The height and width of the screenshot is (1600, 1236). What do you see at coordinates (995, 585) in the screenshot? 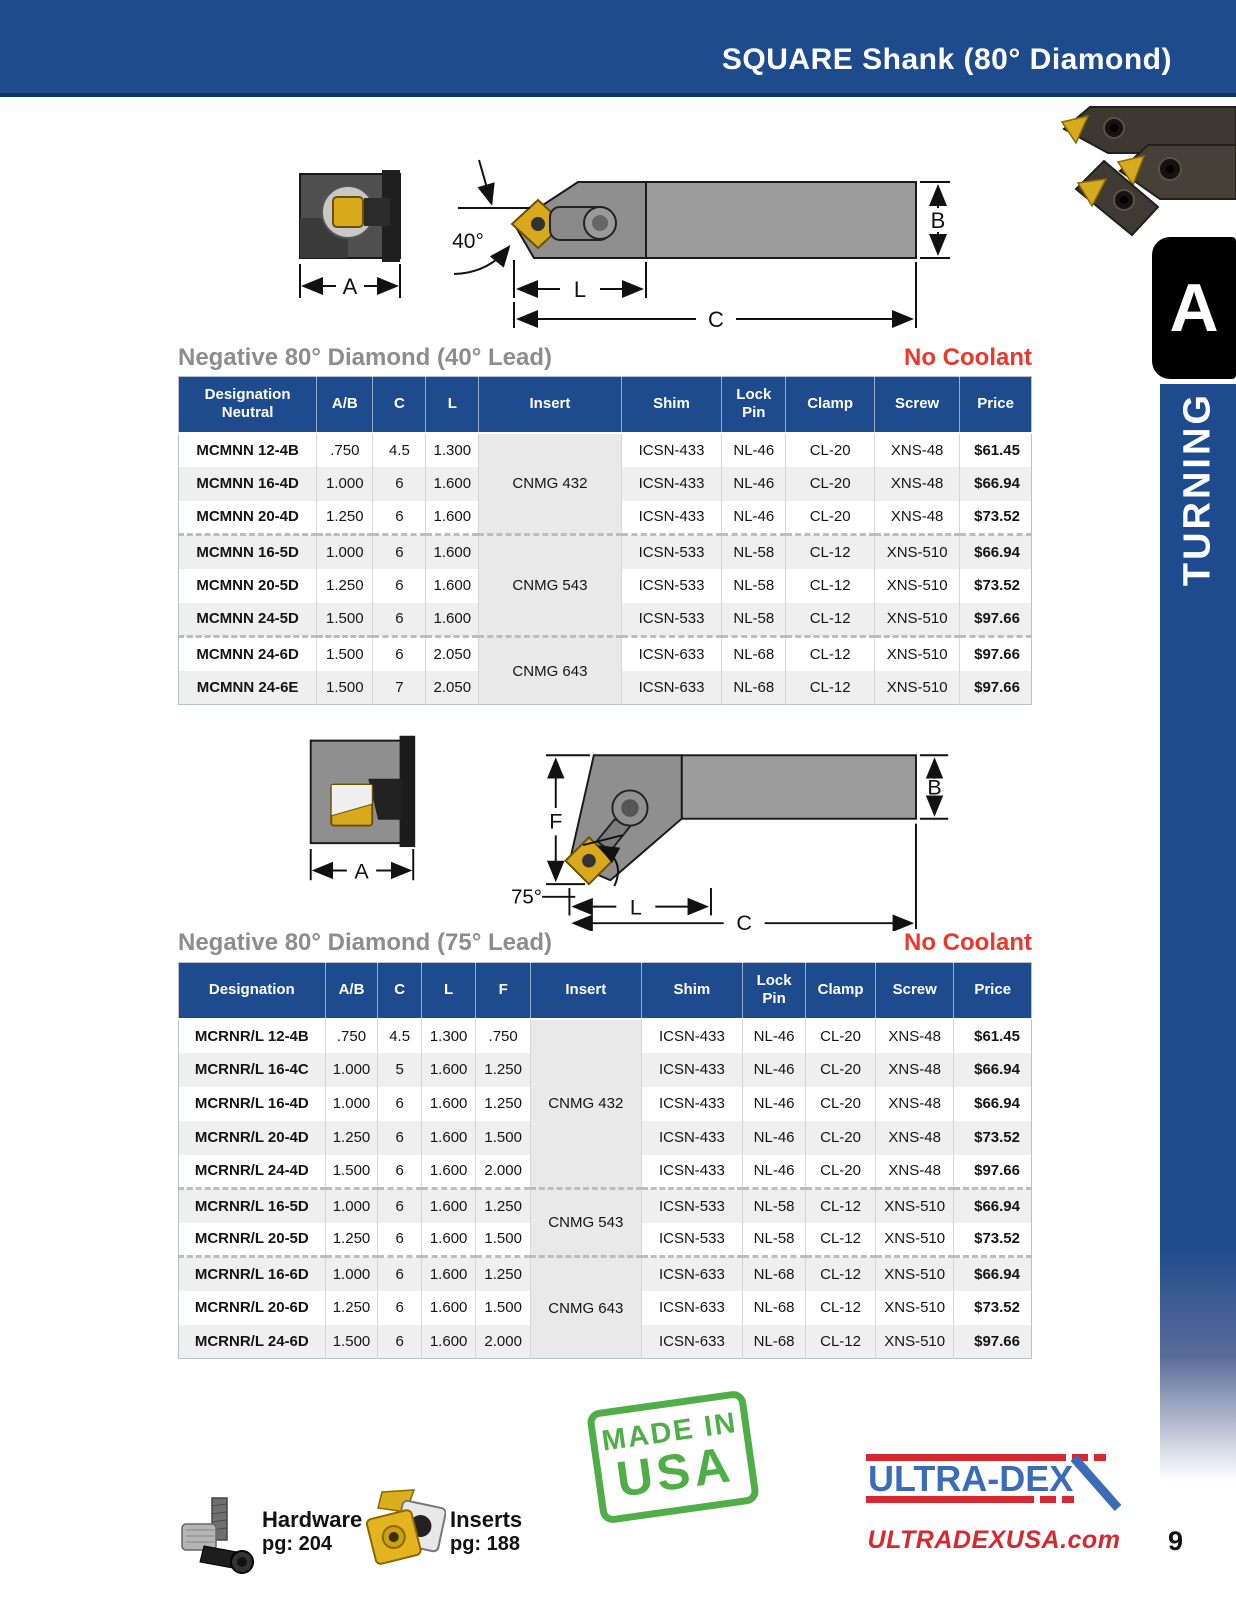
I see `cell-price: $73.52` at bounding box center [995, 585].